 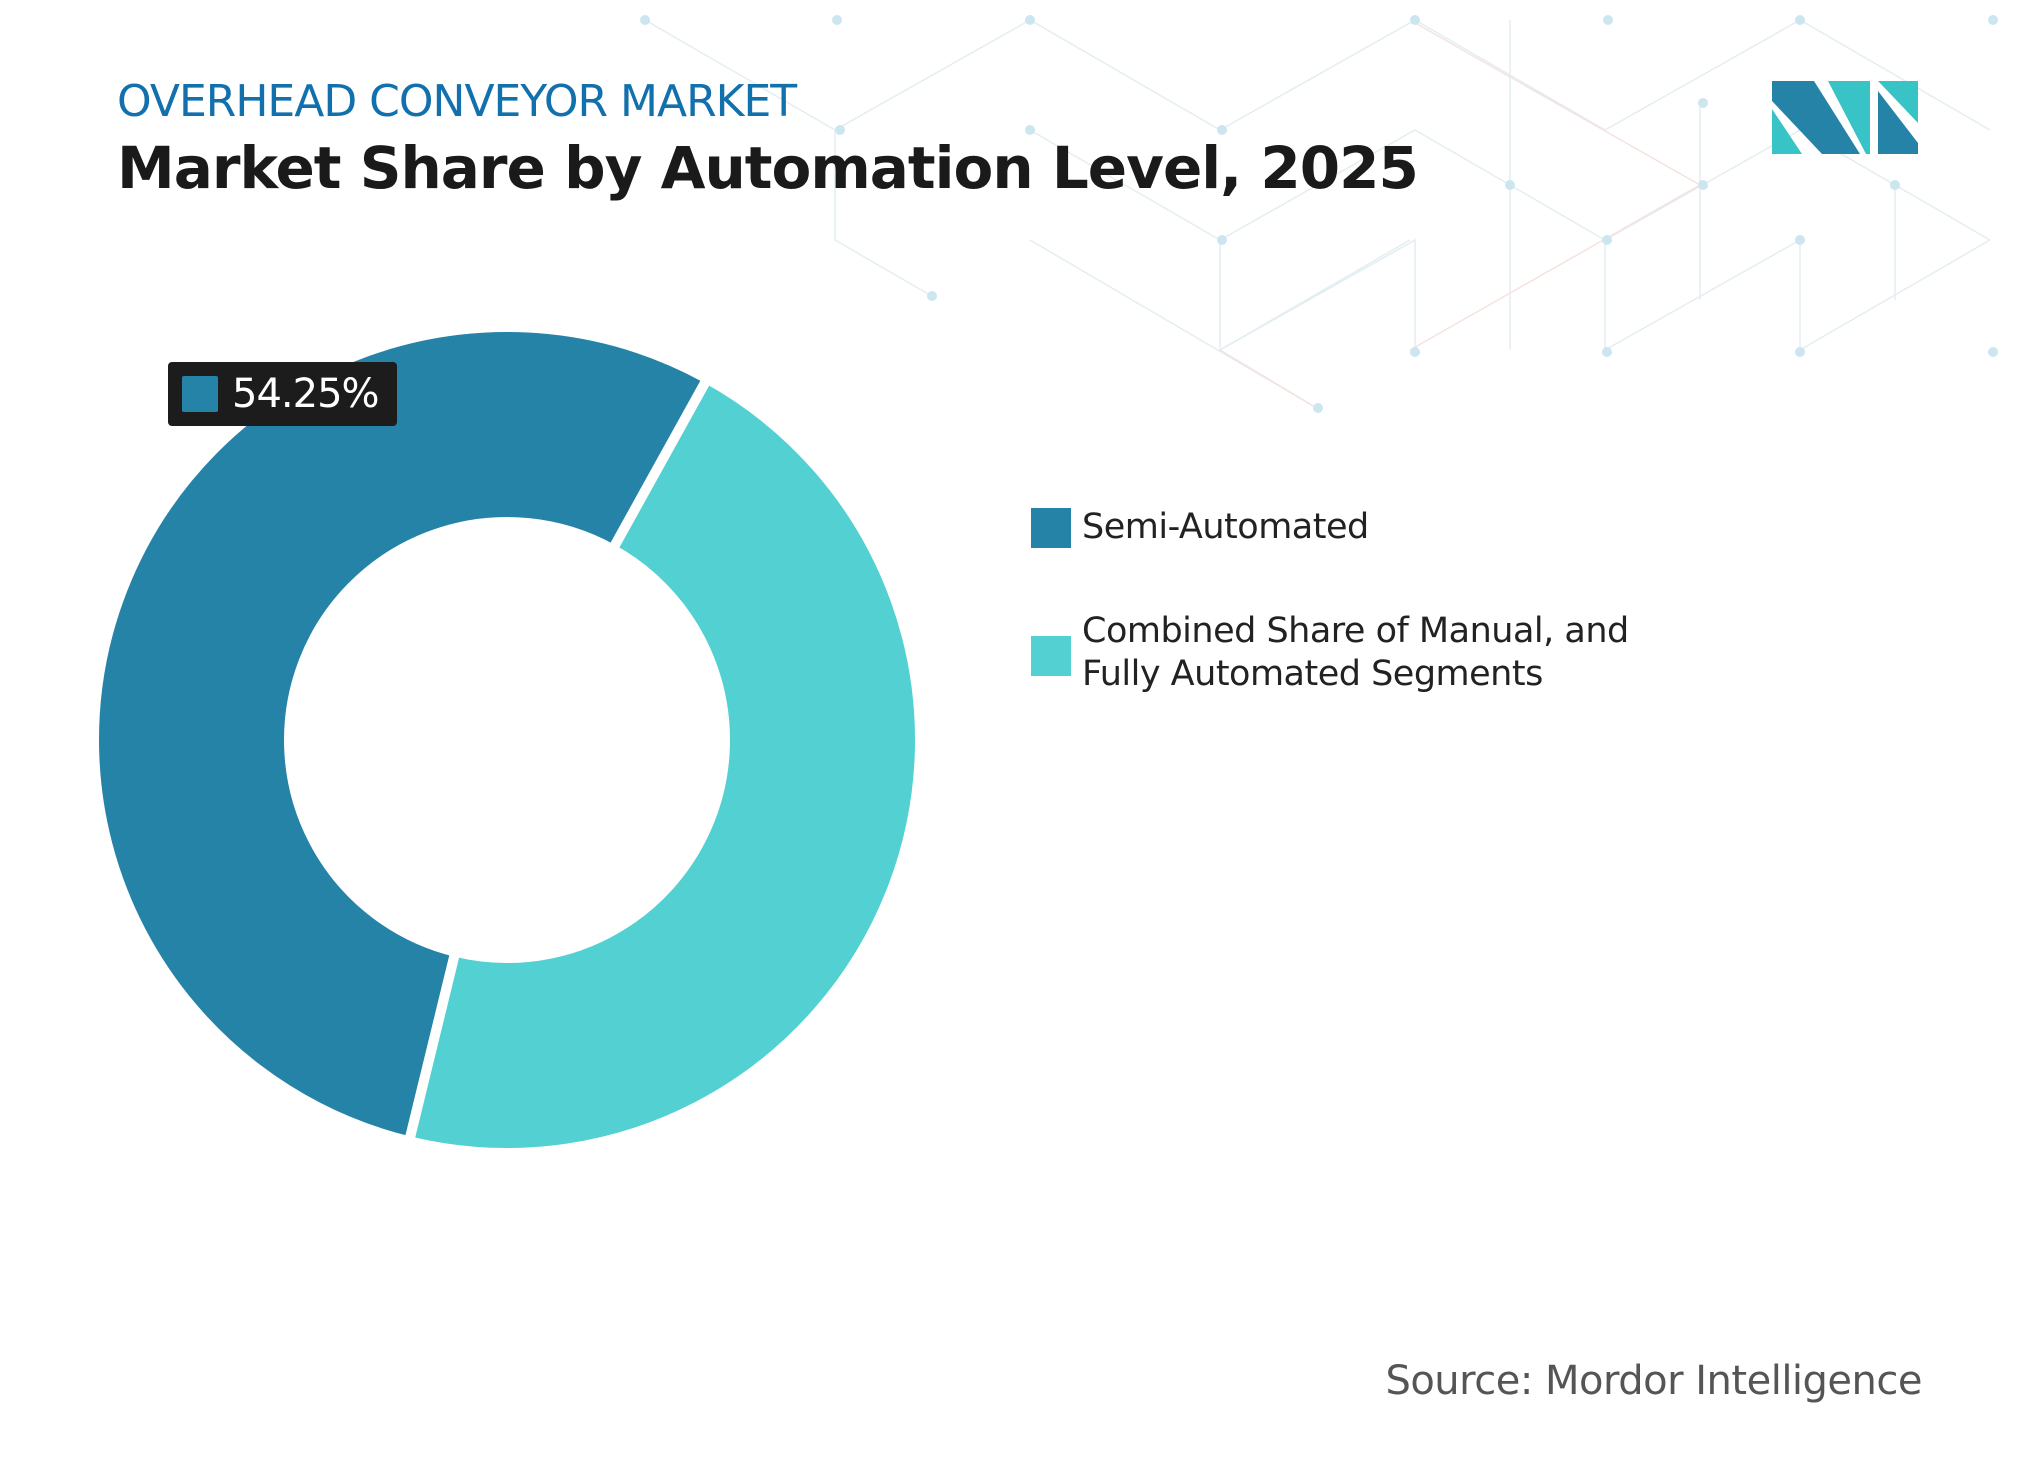 I want to click on chart-title: Market Share by Automation Level, 2025, so click(x=768, y=168).